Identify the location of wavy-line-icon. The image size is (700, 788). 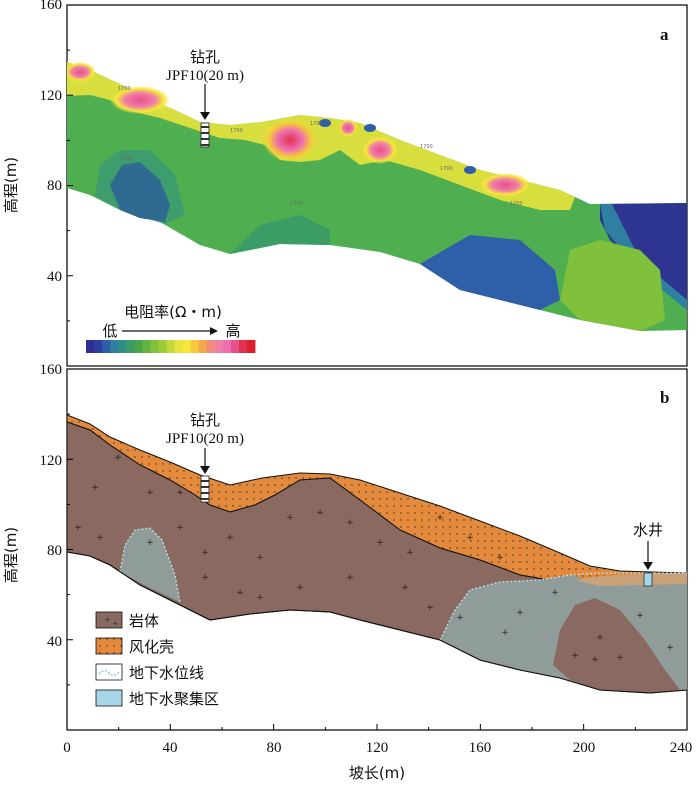
(109, 673).